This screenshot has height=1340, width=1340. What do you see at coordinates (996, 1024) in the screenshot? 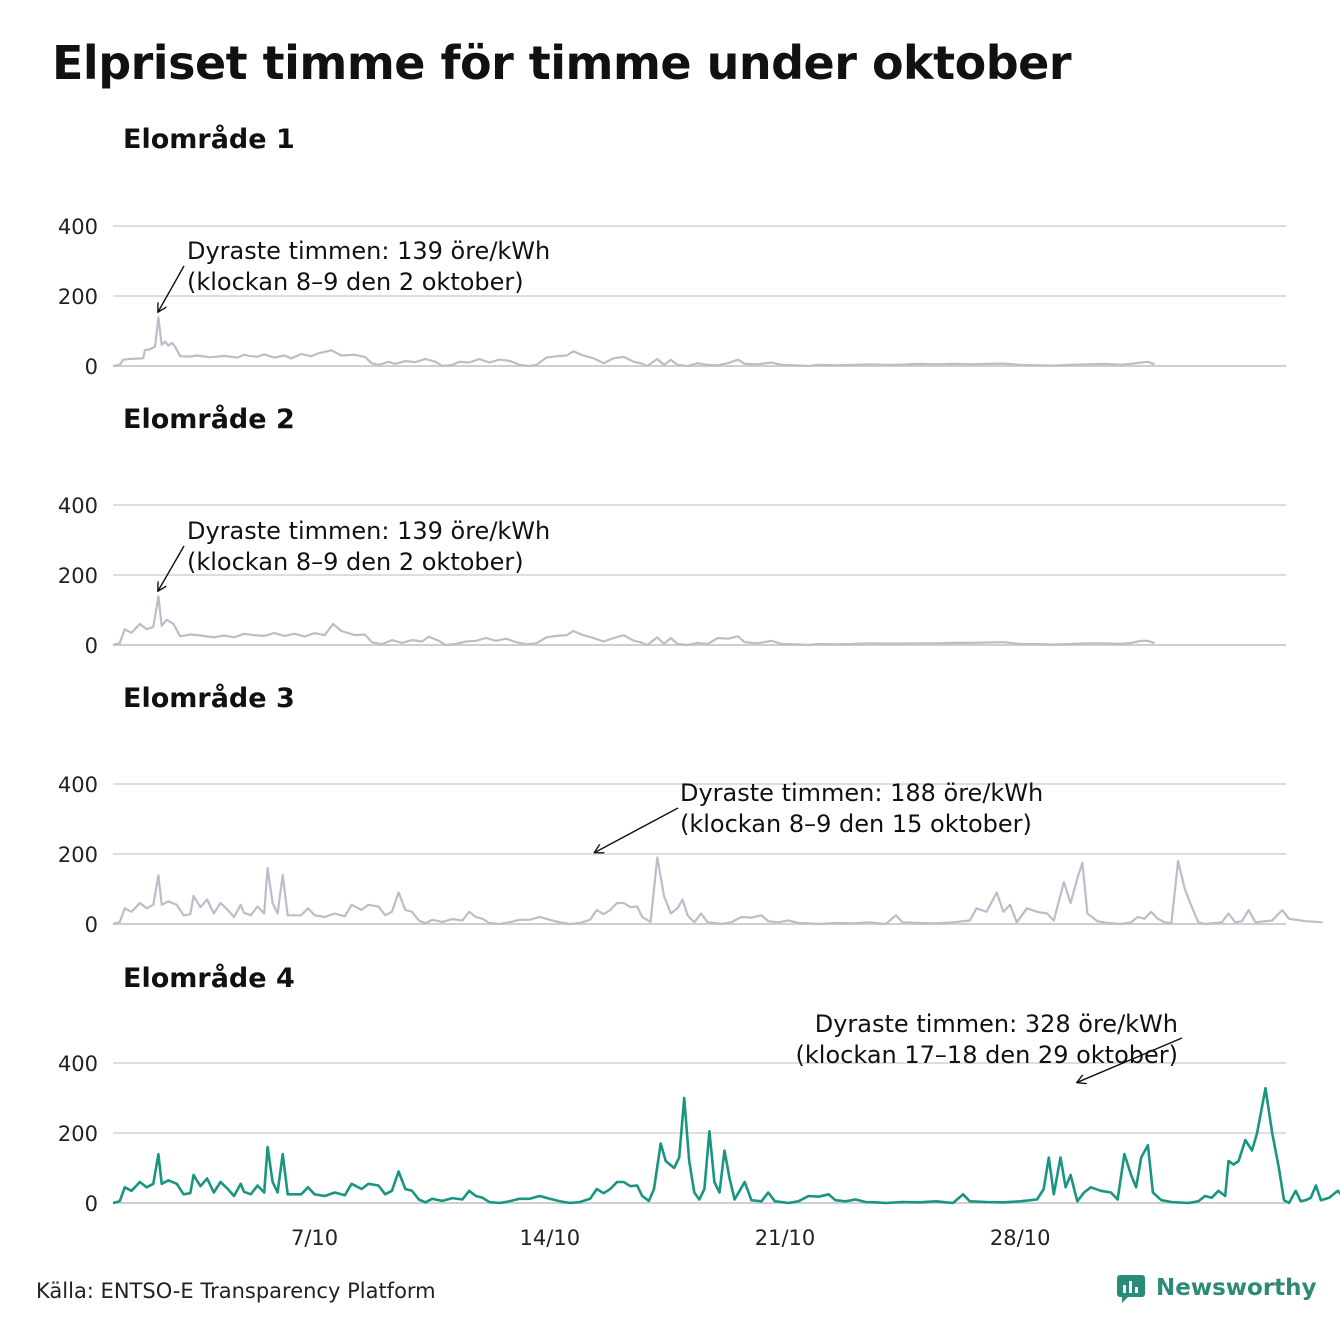
I see `peak-annotation: Dyraste timmen: 328 öre/kWh` at bounding box center [996, 1024].